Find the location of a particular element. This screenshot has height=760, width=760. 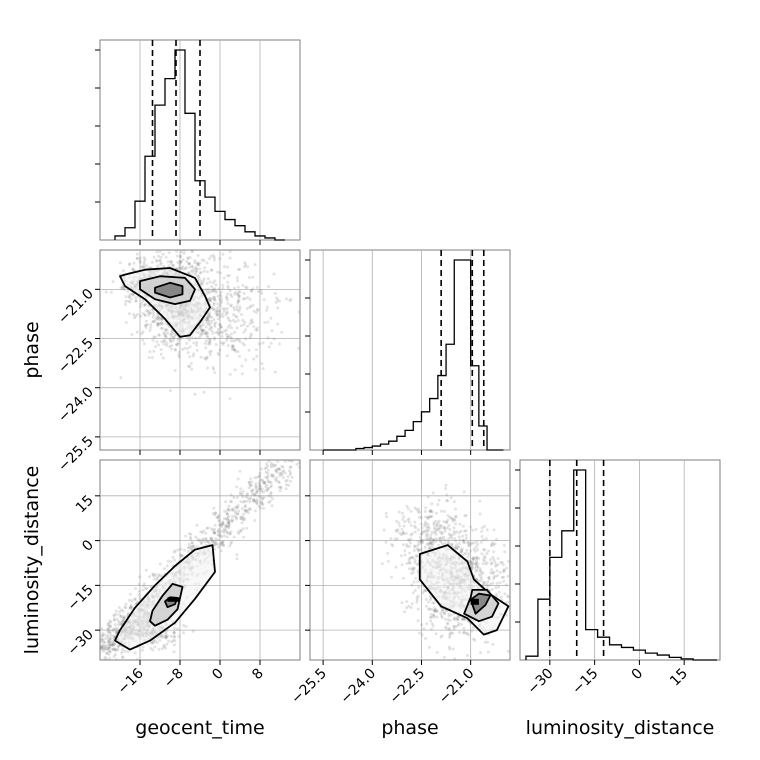

x-tick-label: −15 is located at coordinates (585, 682).